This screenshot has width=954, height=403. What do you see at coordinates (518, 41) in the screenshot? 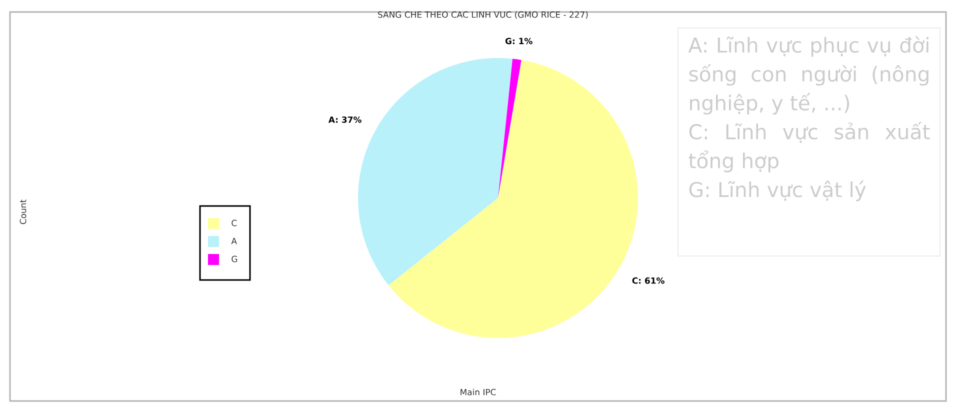
I see `data-label: G: 1%` at bounding box center [518, 41].